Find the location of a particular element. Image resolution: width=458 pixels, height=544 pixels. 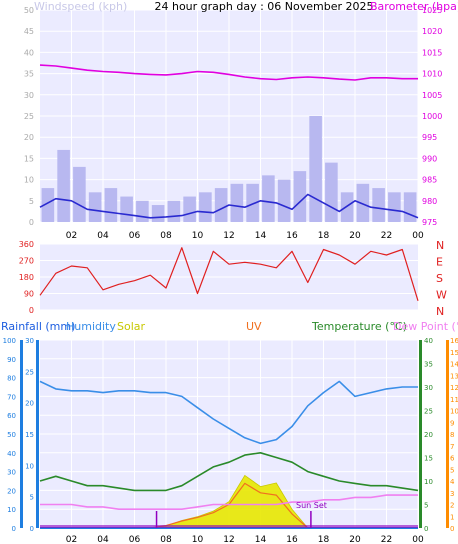

humidity-axis-tick-label: 60 is located at coordinates (11, 416).